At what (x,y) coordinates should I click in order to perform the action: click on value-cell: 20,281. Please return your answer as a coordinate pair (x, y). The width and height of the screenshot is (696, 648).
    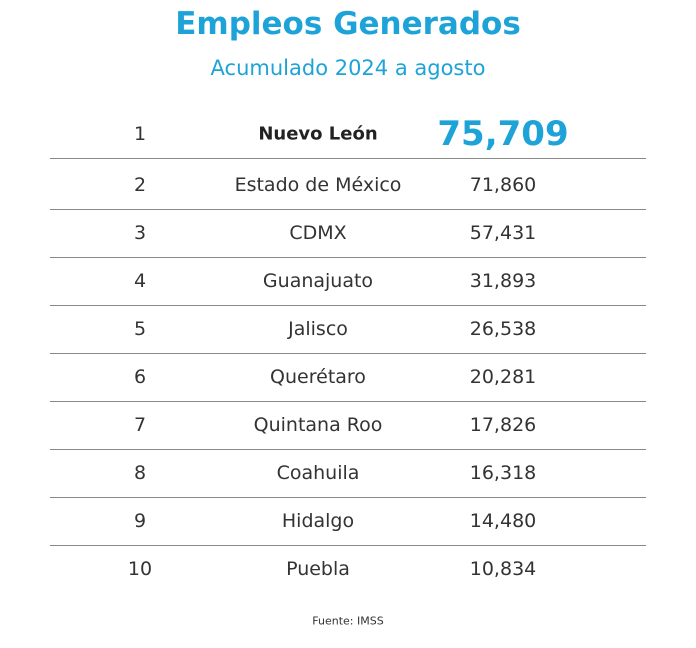
    Looking at the image, I should click on (503, 377).